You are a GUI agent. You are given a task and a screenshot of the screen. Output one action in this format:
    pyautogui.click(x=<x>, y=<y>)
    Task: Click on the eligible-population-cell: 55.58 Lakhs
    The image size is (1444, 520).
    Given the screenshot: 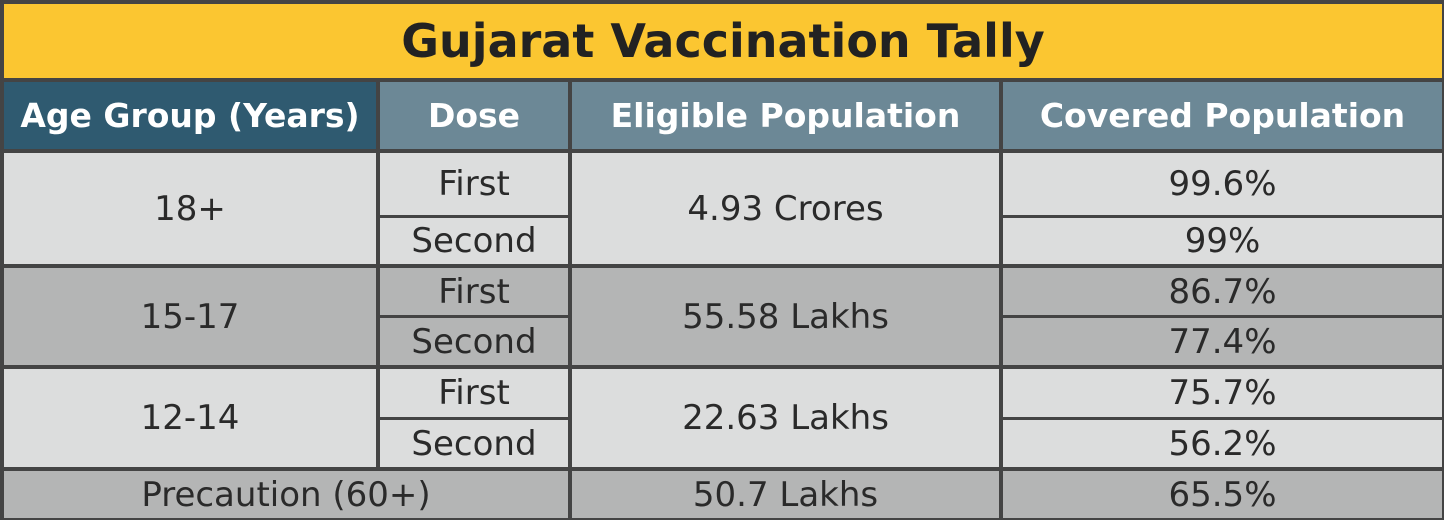 What is the action you would take?
    pyautogui.click(x=785, y=316)
    